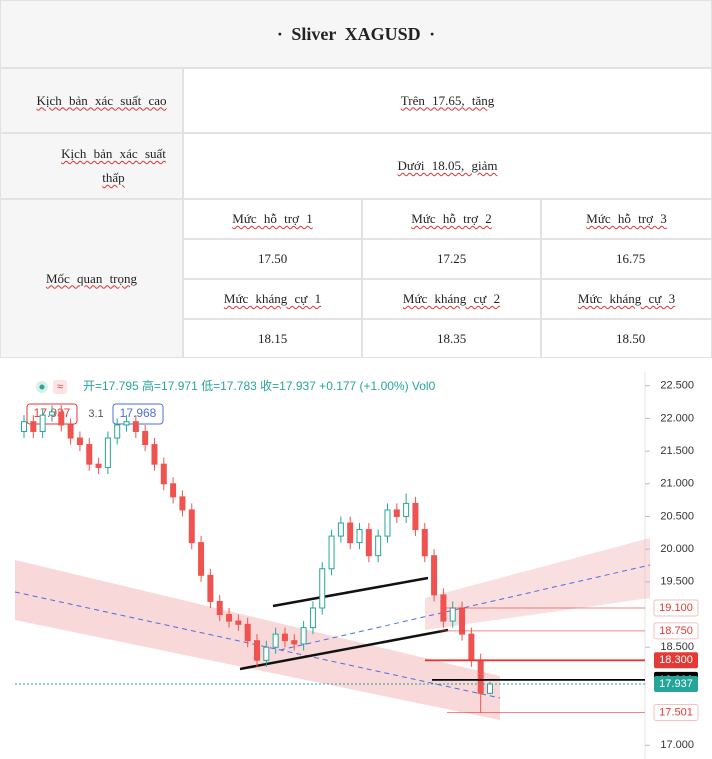 The height and width of the screenshot is (759, 712). Describe the element at coordinates (95, 414) in the screenshot. I see `badge-text: 3.1` at that location.